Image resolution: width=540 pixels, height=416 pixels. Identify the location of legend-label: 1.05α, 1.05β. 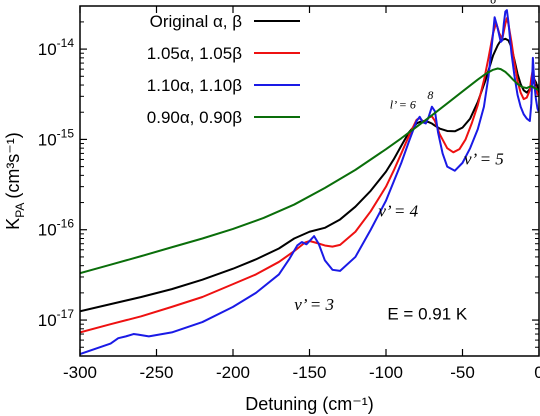
(194, 53).